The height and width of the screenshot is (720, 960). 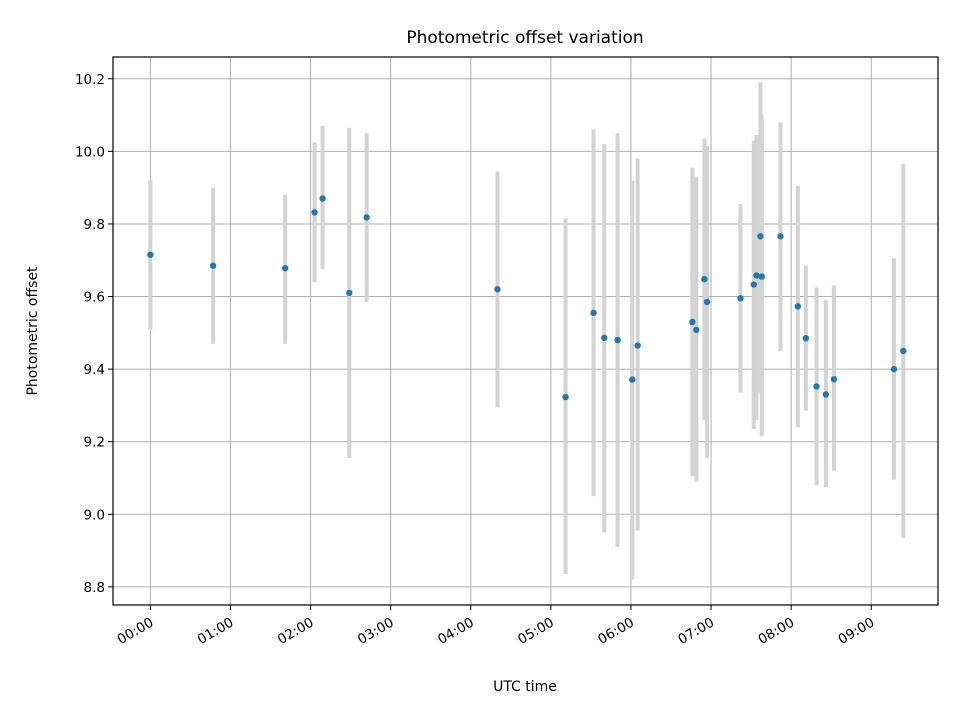 I want to click on x-tick-label: 08:00, so click(x=776, y=631).